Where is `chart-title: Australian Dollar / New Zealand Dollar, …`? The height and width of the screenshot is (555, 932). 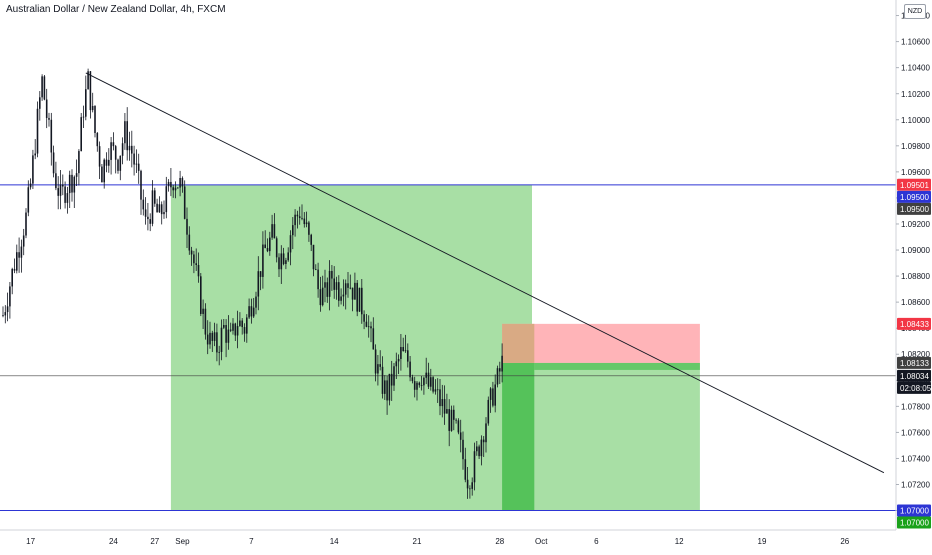 chart-title: Australian Dollar / New Zealand Dollar, … is located at coordinates (116, 9).